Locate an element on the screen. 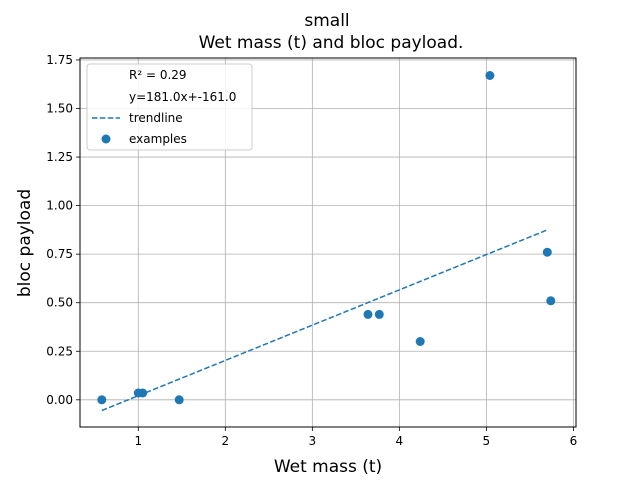  y-axis-label: bloc payload is located at coordinates (25, 243).